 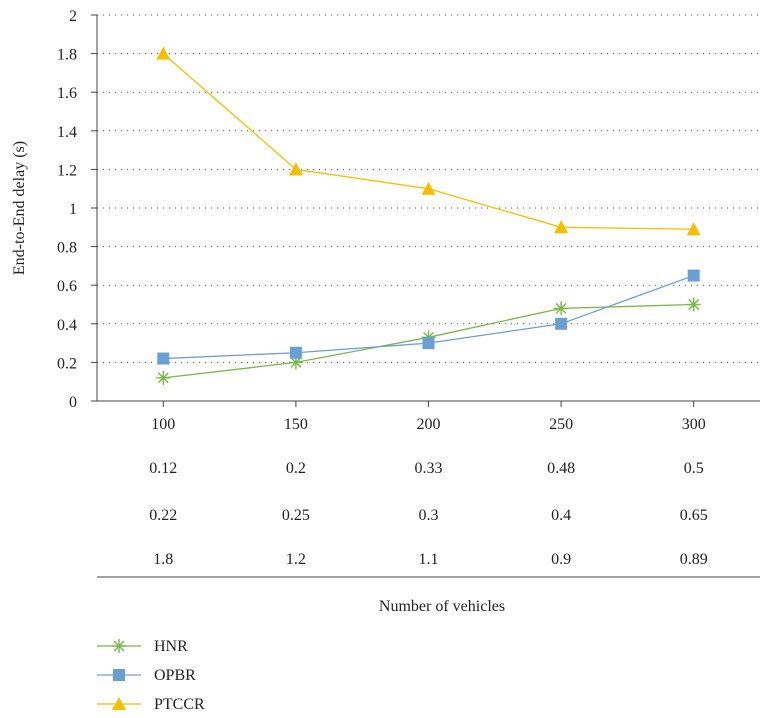 I want to click on hnr-table-value: 0.12, so click(x=163, y=468).